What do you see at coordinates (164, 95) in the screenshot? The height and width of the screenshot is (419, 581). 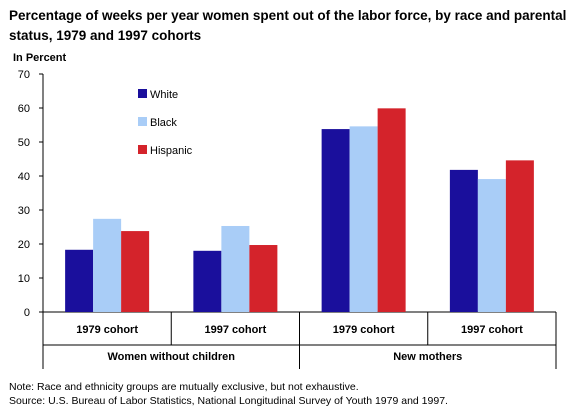 I see `legend-label-white: White` at bounding box center [164, 95].